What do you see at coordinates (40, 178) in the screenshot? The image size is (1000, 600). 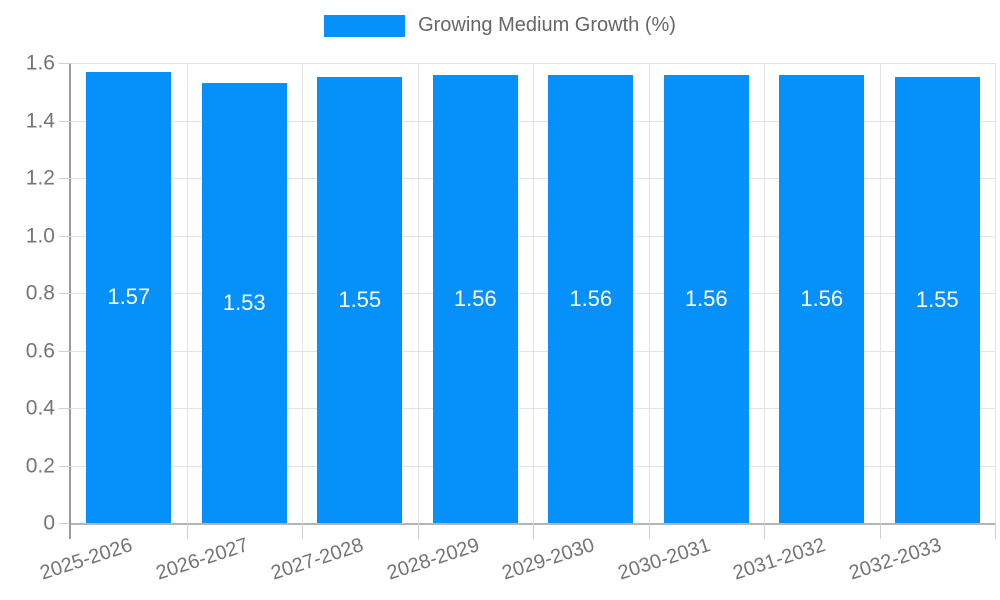 I see `y-axis-tick-label: 1.2` at bounding box center [40, 178].